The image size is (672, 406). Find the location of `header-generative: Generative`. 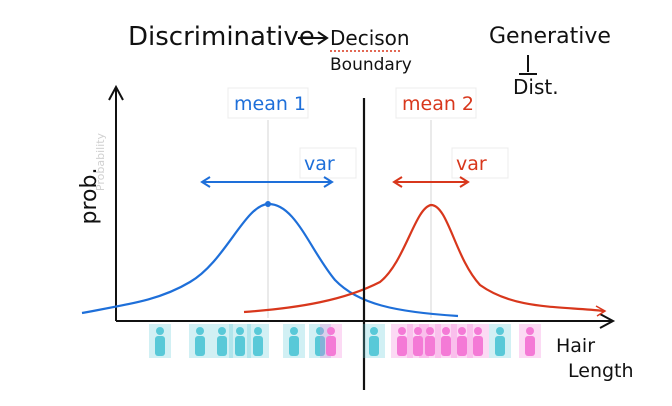

header-generative: Generative is located at coordinates (550, 36).